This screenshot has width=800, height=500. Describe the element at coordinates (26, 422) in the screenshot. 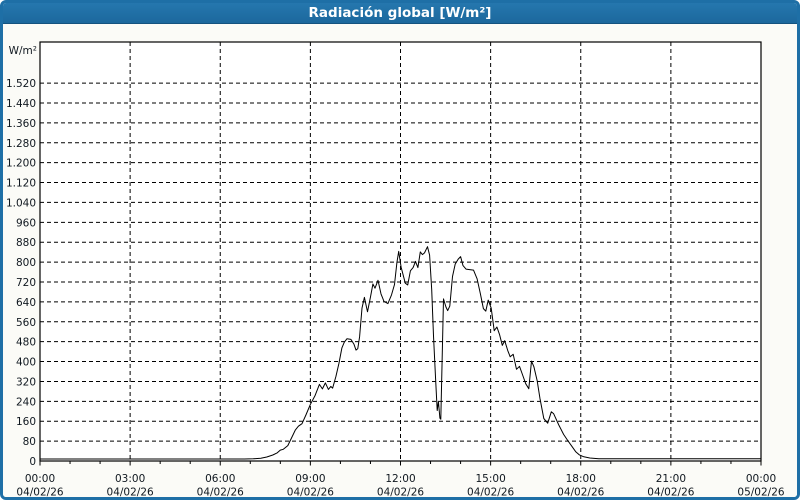

I see `y-tick-label: 160` at that location.